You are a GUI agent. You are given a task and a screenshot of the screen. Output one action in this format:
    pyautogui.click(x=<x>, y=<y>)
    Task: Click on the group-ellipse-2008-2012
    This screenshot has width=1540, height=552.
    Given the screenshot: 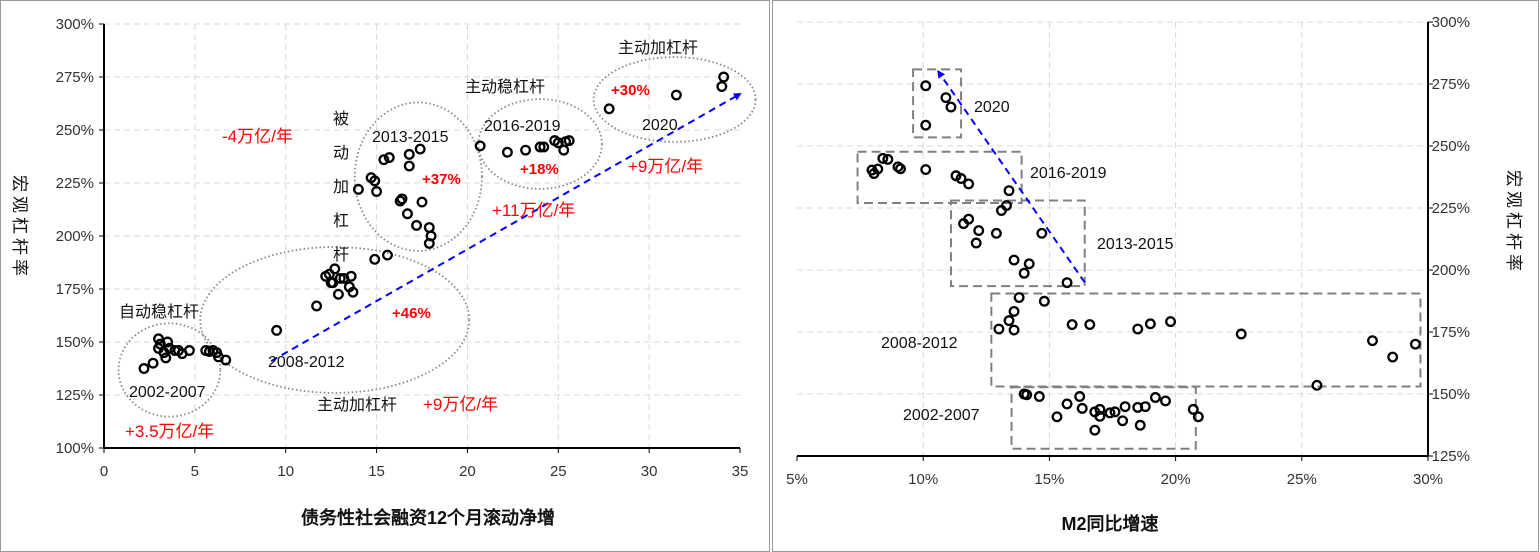 What is the action you would take?
    pyautogui.click(x=335, y=320)
    